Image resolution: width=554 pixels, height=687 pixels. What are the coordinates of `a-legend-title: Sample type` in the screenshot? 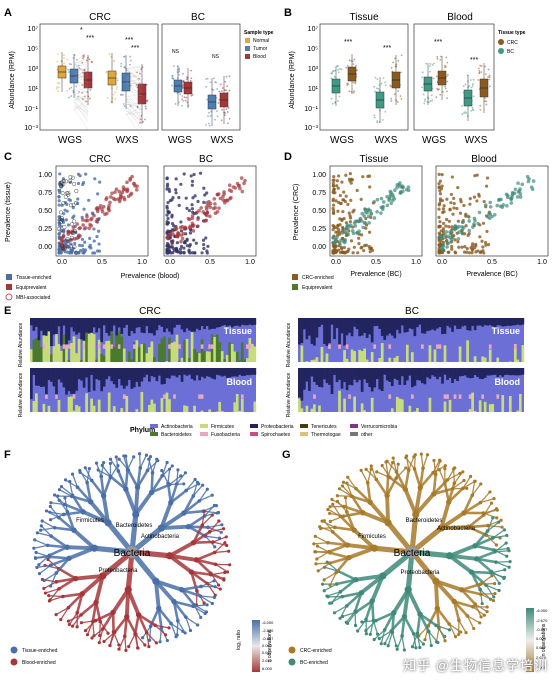 It's located at (259, 33).